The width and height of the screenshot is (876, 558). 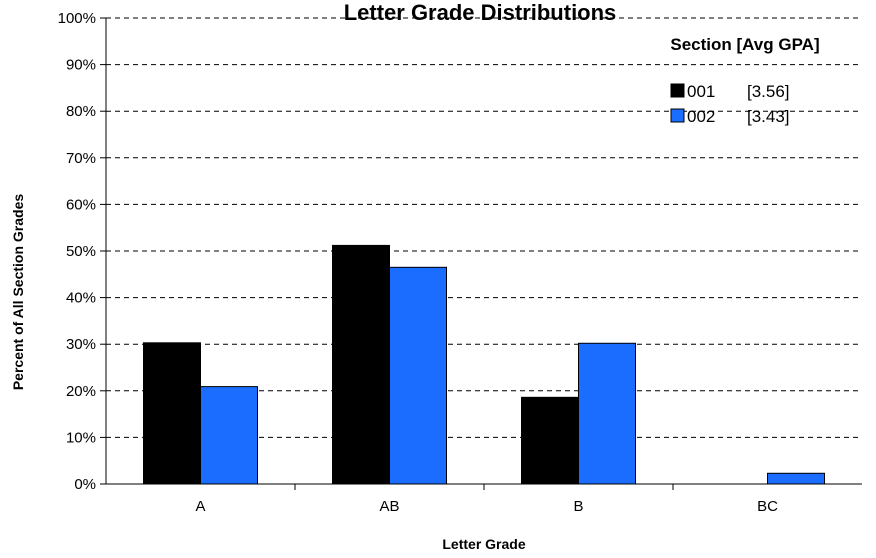 What do you see at coordinates (81, 111) in the screenshot?
I see `y-tick-label: 80%` at bounding box center [81, 111].